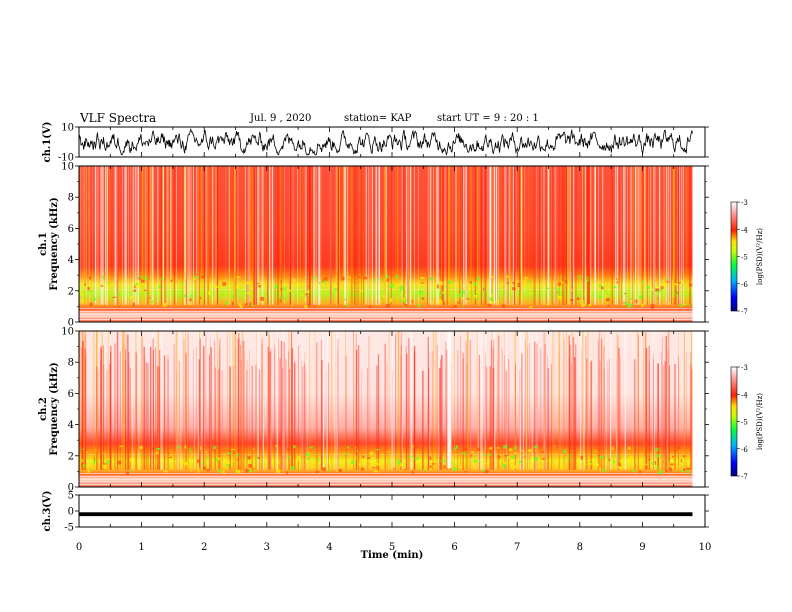 This screenshot has height=612, width=792. I want to click on y-tick-label: 8, so click(71, 363).